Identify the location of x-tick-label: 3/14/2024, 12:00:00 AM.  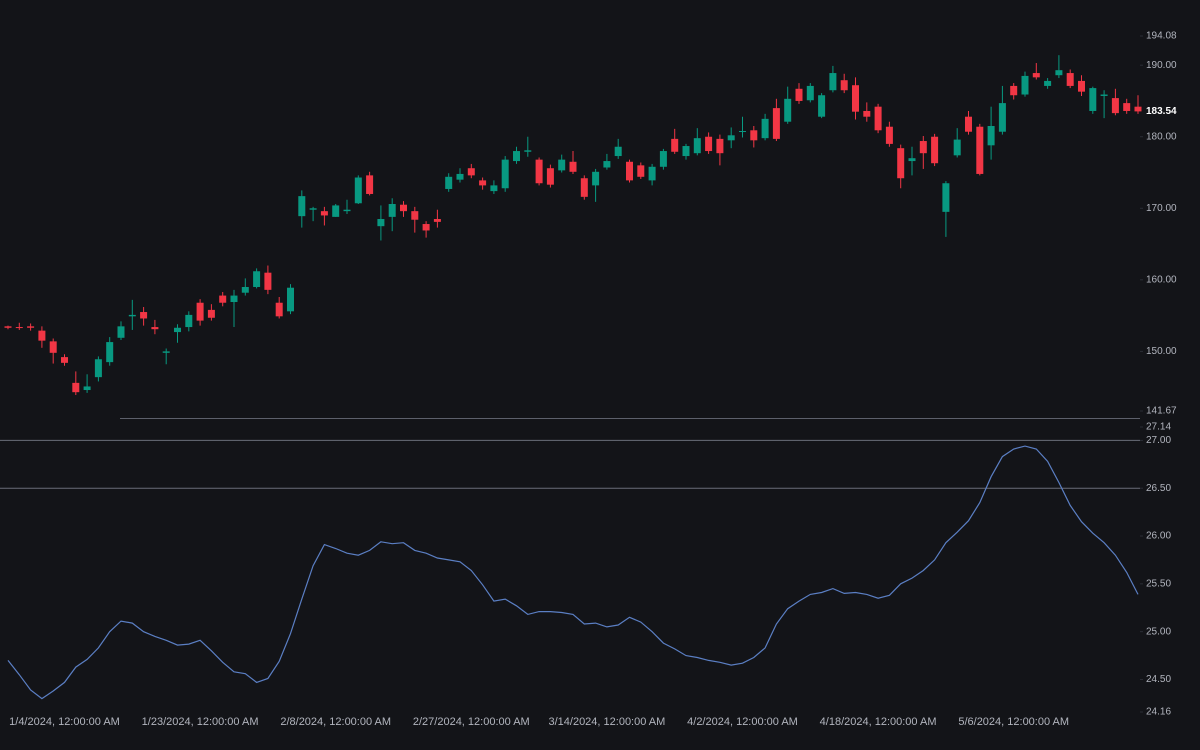
(606, 722).